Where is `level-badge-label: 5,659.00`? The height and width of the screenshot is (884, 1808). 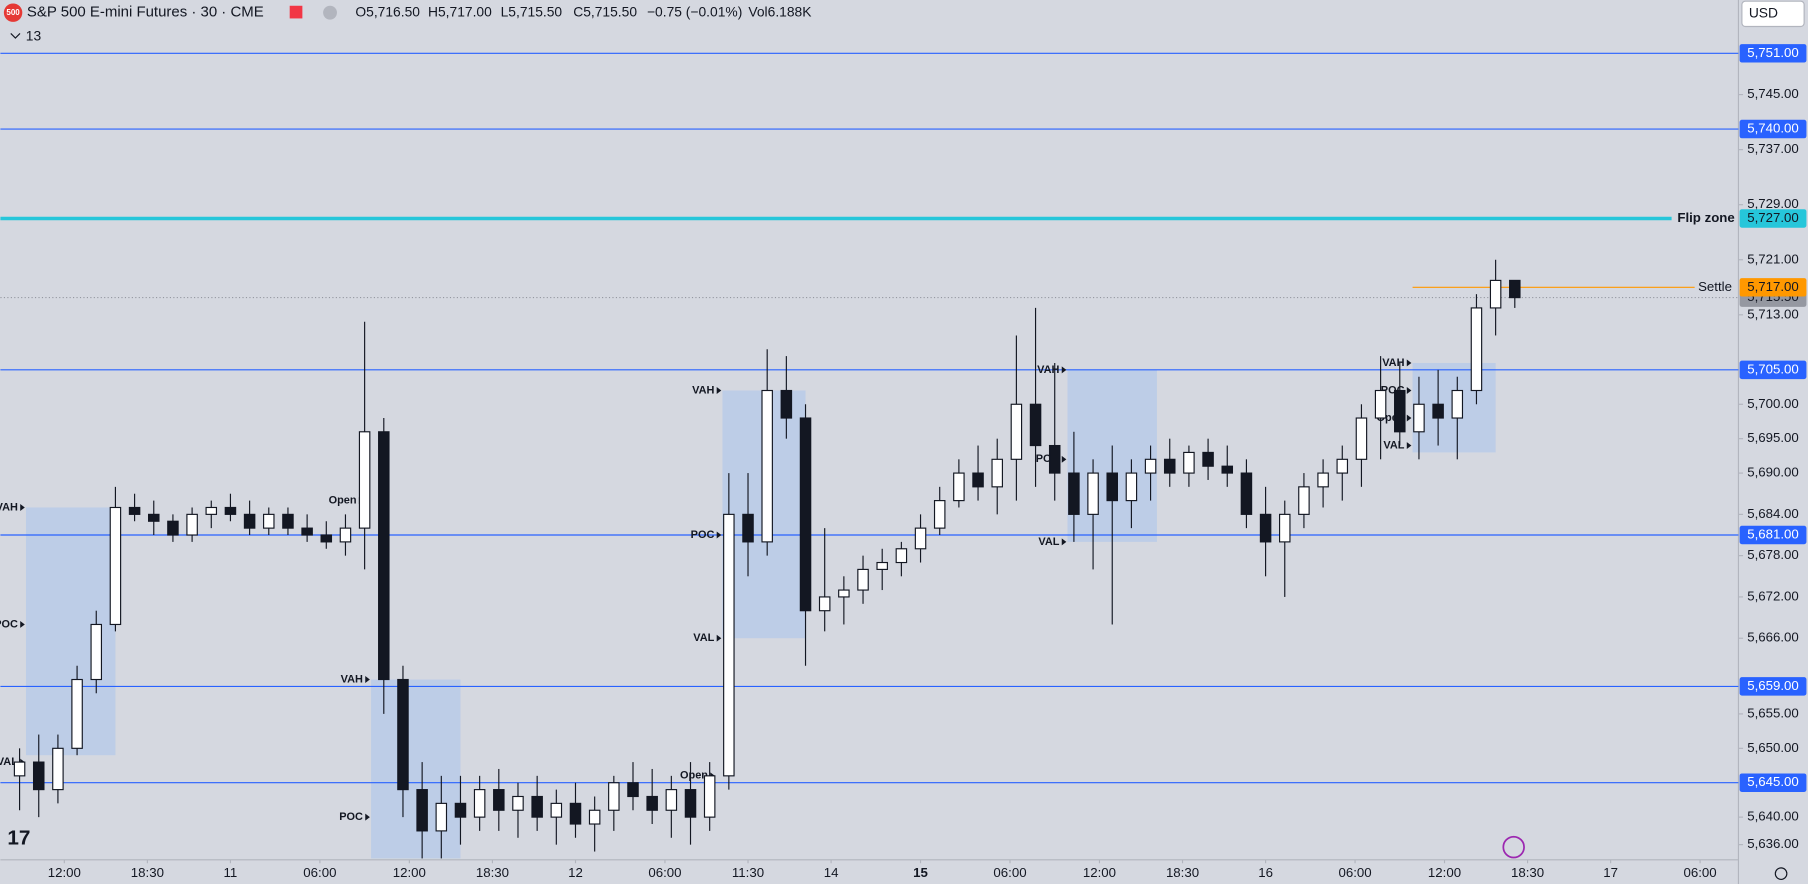
level-badge-label: 5,659.00 is located at coordinates (1773, 685).